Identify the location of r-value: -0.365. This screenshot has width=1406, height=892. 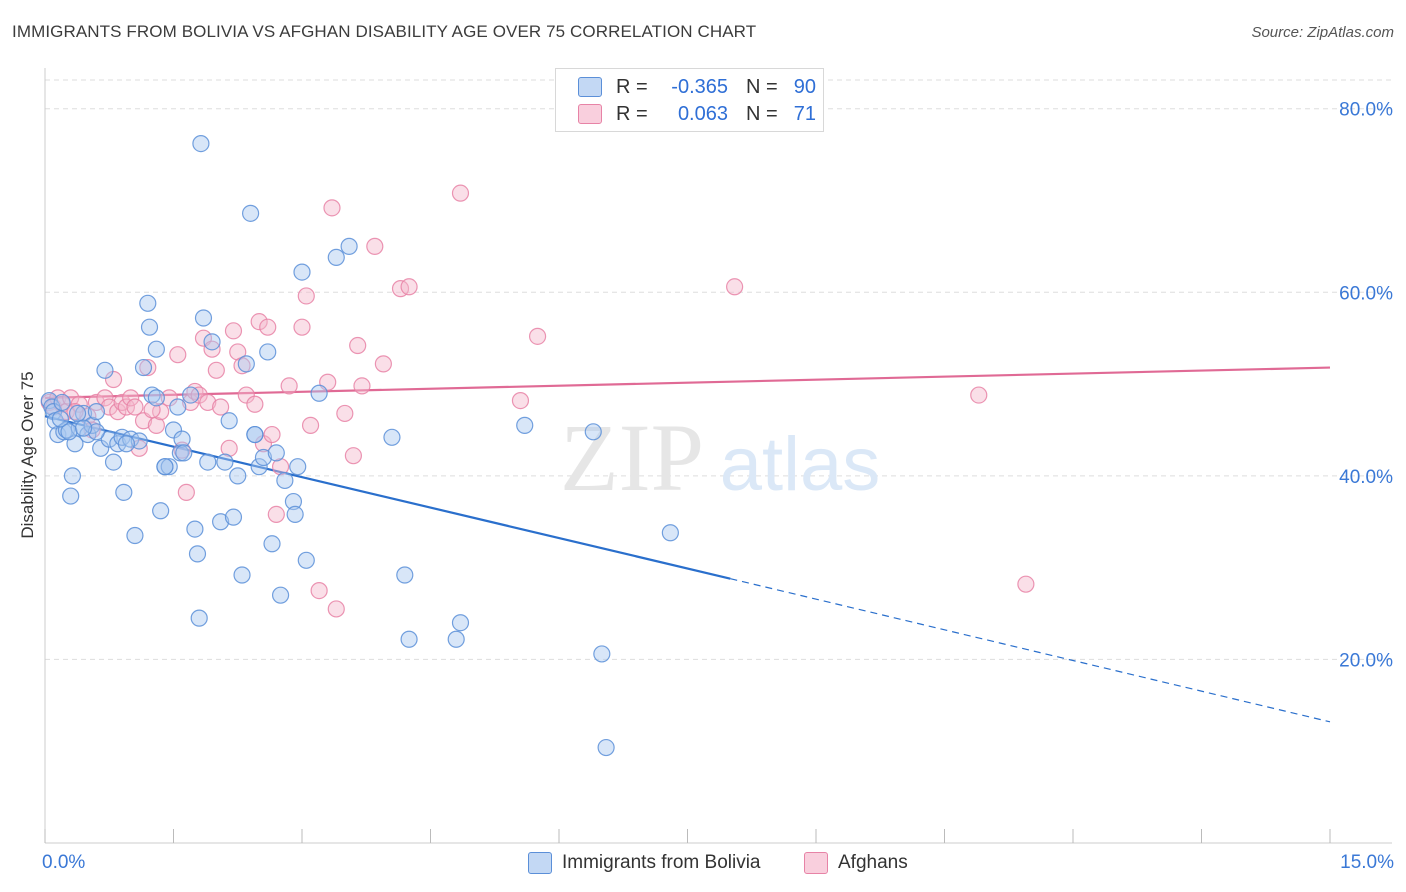
(699, 86).